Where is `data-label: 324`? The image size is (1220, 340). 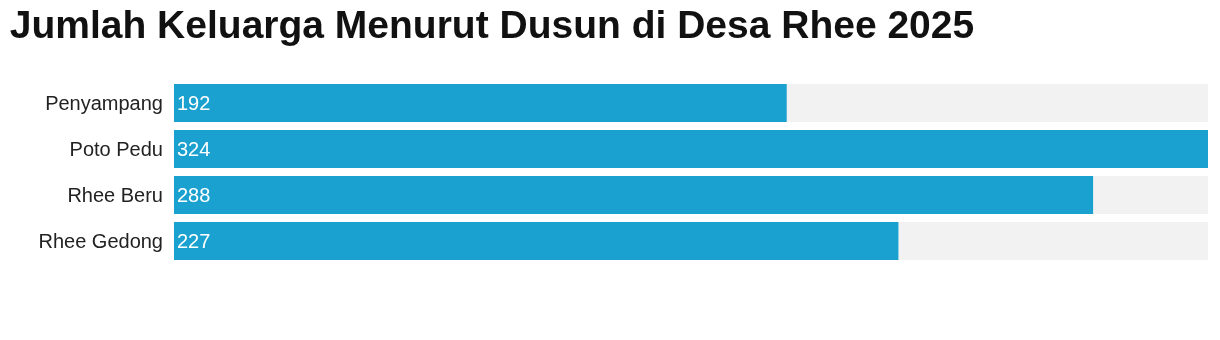
data-label: 324 is located at coordinates (194, 149).